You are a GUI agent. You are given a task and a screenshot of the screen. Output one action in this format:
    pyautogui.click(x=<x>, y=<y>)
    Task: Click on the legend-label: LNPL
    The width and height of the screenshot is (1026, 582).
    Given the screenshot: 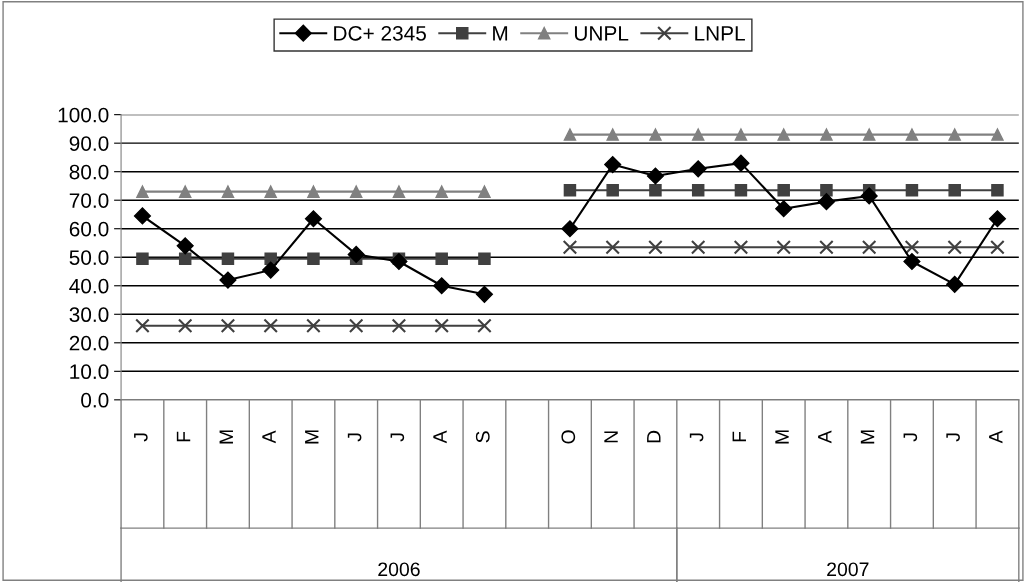 What is the action you would take?
    pyautogui.click(x=720, y=33)
    